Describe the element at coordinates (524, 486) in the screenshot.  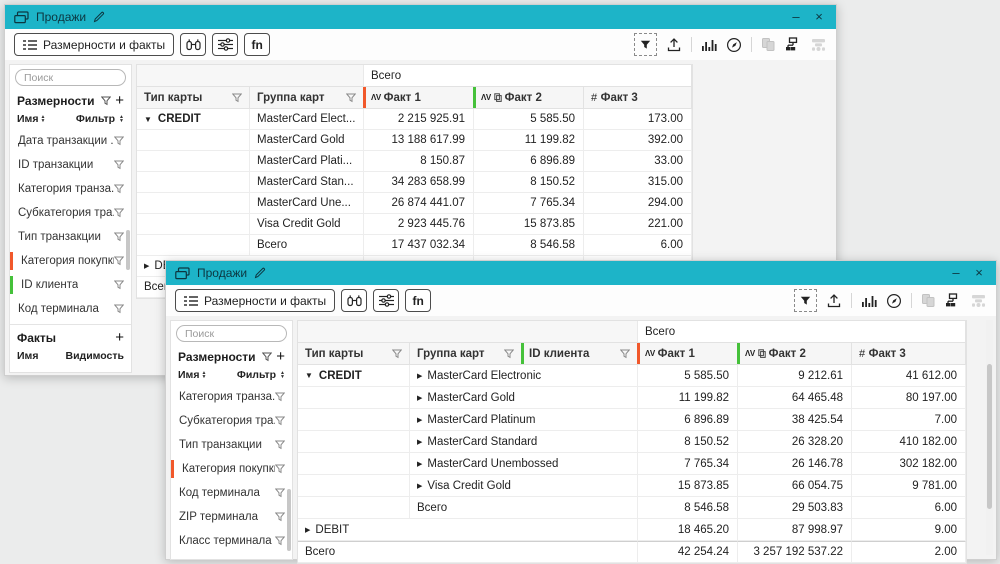
I see `row-label-cell: ▶ Visa Credit Gold` at that location.